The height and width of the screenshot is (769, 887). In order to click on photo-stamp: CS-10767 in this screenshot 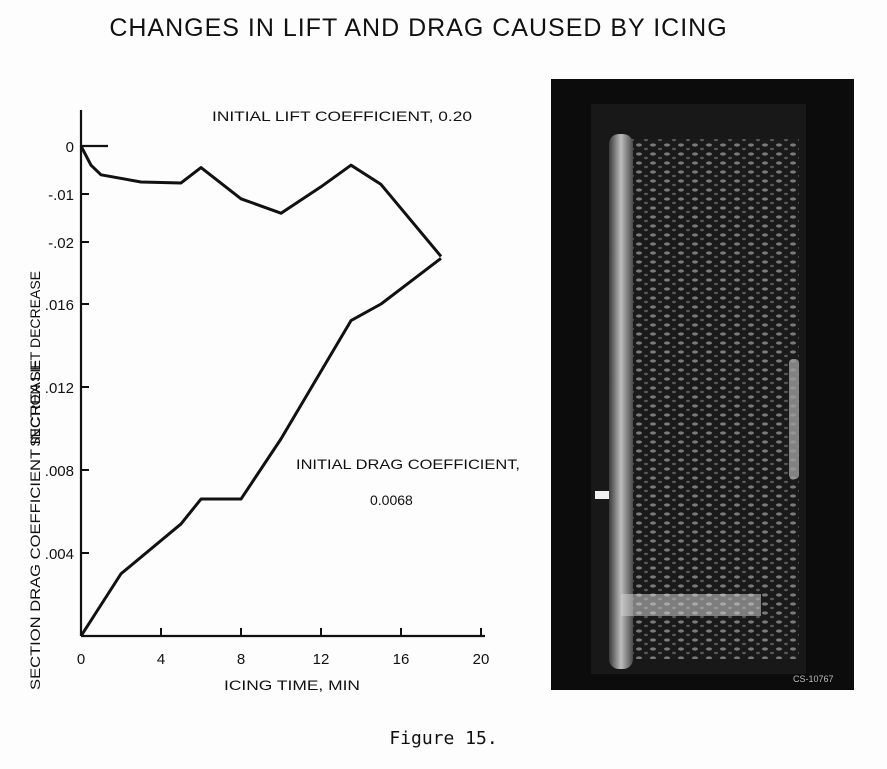, I will do `click(813, 679)`.